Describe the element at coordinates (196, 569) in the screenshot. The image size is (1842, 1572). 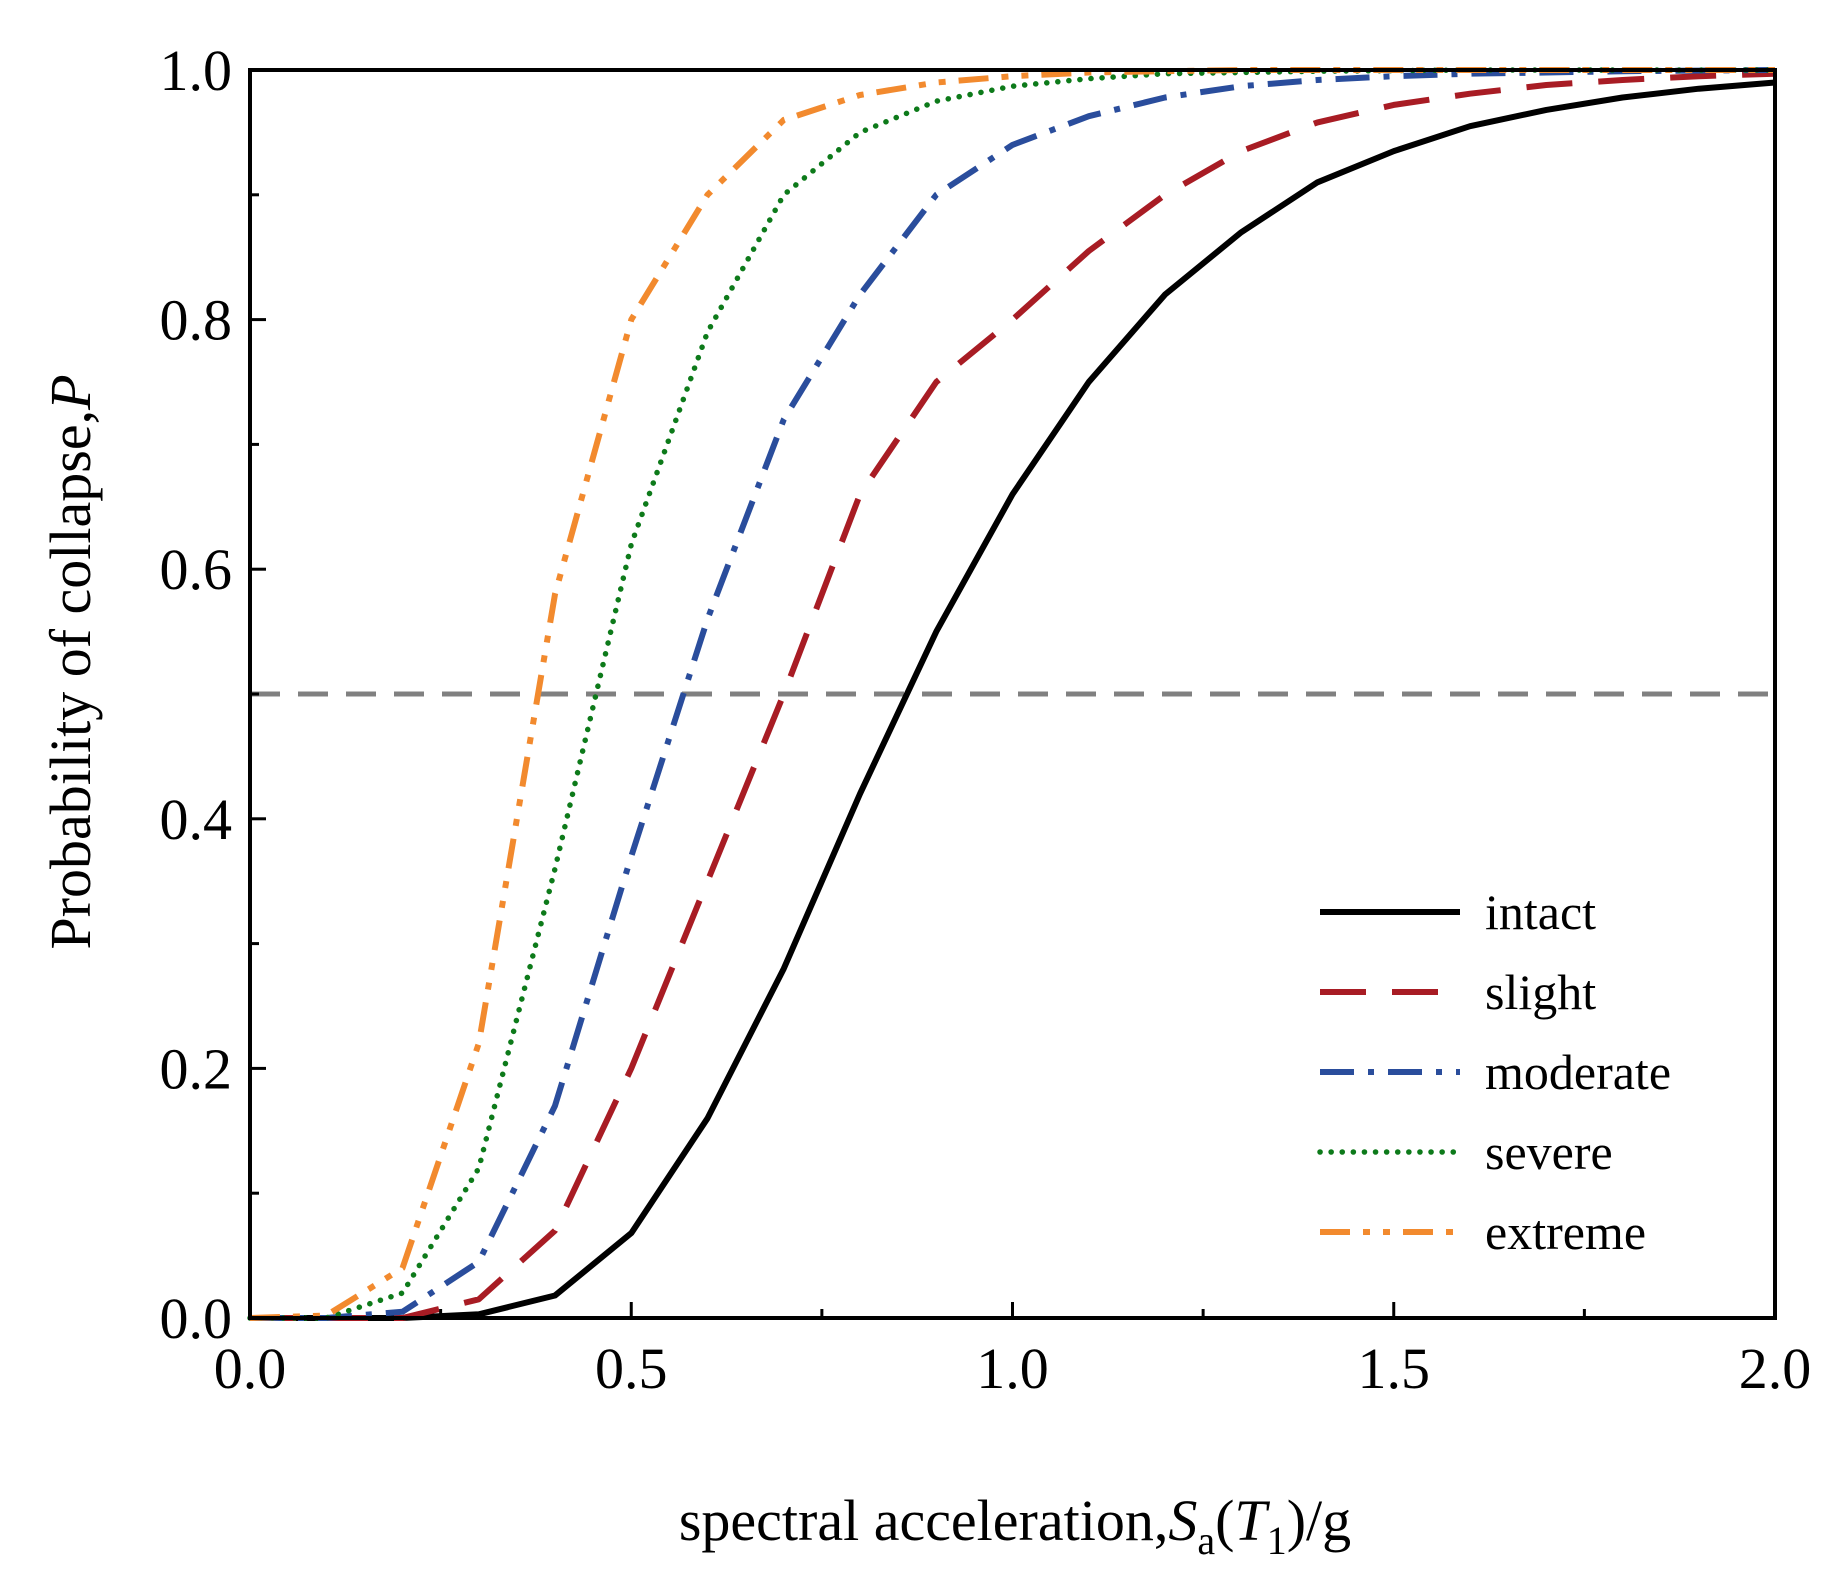
I see `y-tick-label: 0.6` at that location.